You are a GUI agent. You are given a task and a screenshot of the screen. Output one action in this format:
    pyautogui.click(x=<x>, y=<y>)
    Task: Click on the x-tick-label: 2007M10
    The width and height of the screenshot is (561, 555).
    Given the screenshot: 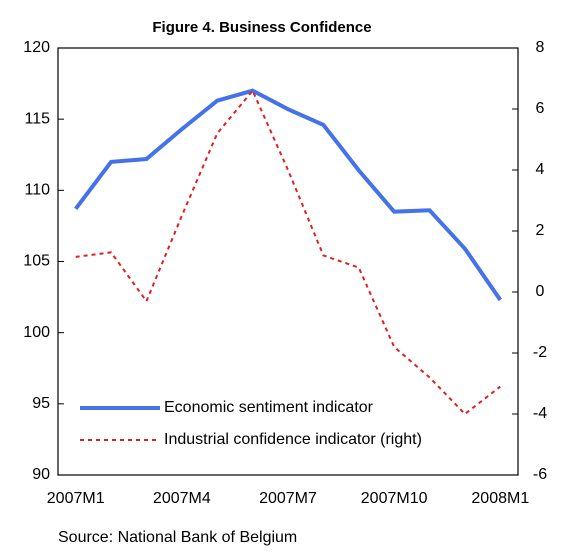 What is the action you would take?
    pyautogui.click(x=394, y=498)
    